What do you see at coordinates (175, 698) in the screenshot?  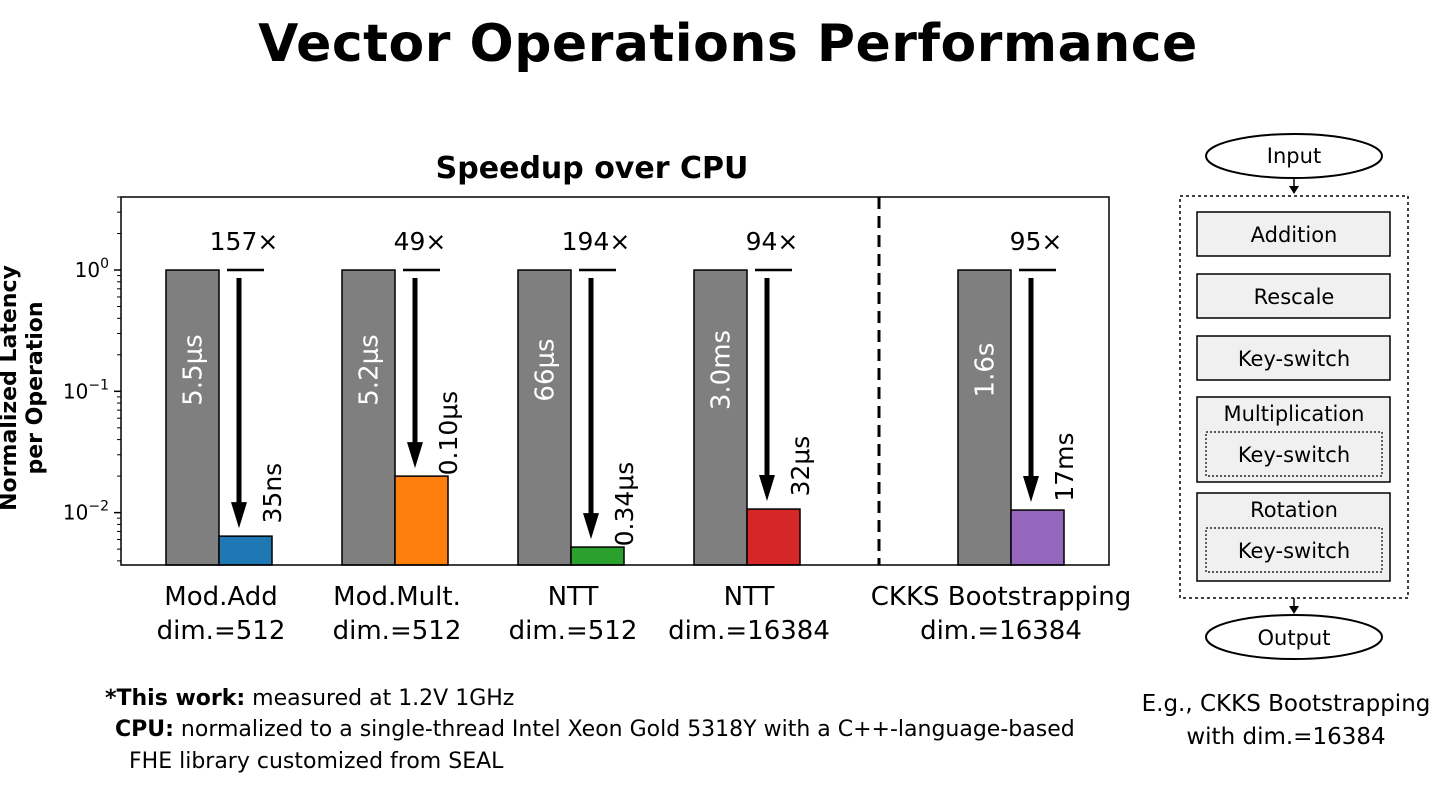 I see `footnote-this-work-label: *This work:` at bounding box center [175, 698].